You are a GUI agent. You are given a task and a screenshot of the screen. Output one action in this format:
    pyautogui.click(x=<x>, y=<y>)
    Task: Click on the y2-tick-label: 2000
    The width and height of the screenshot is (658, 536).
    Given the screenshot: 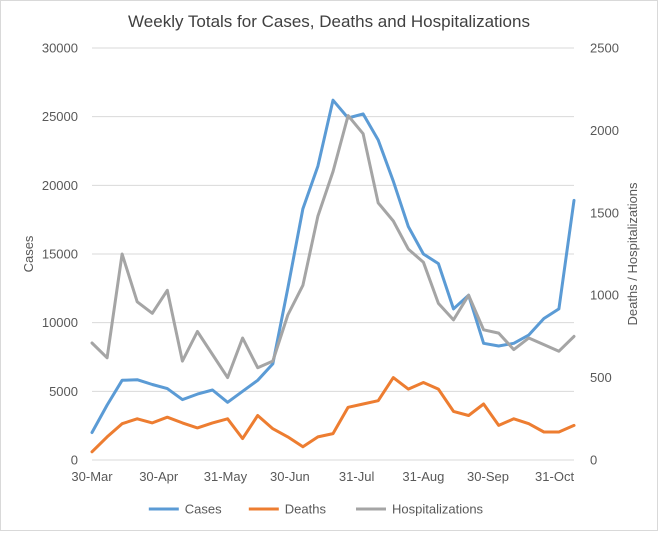 What is the action you would take?
    pyautogui.click(x=604, y=130)
    